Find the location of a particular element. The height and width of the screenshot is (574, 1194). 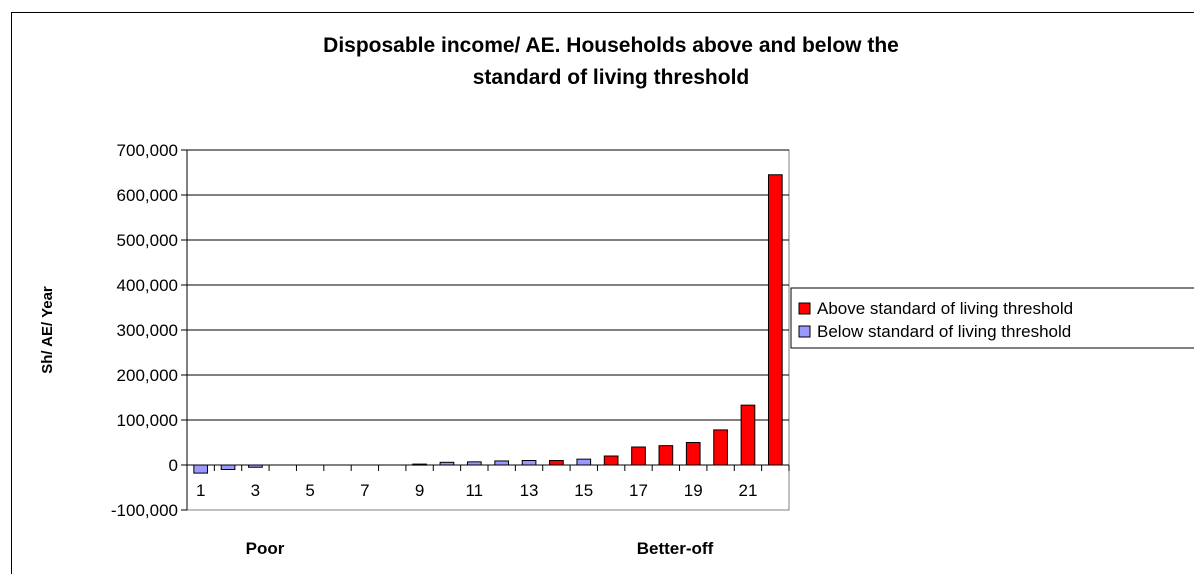

y-tick-label: 0 is located at coordinates (173, 465).